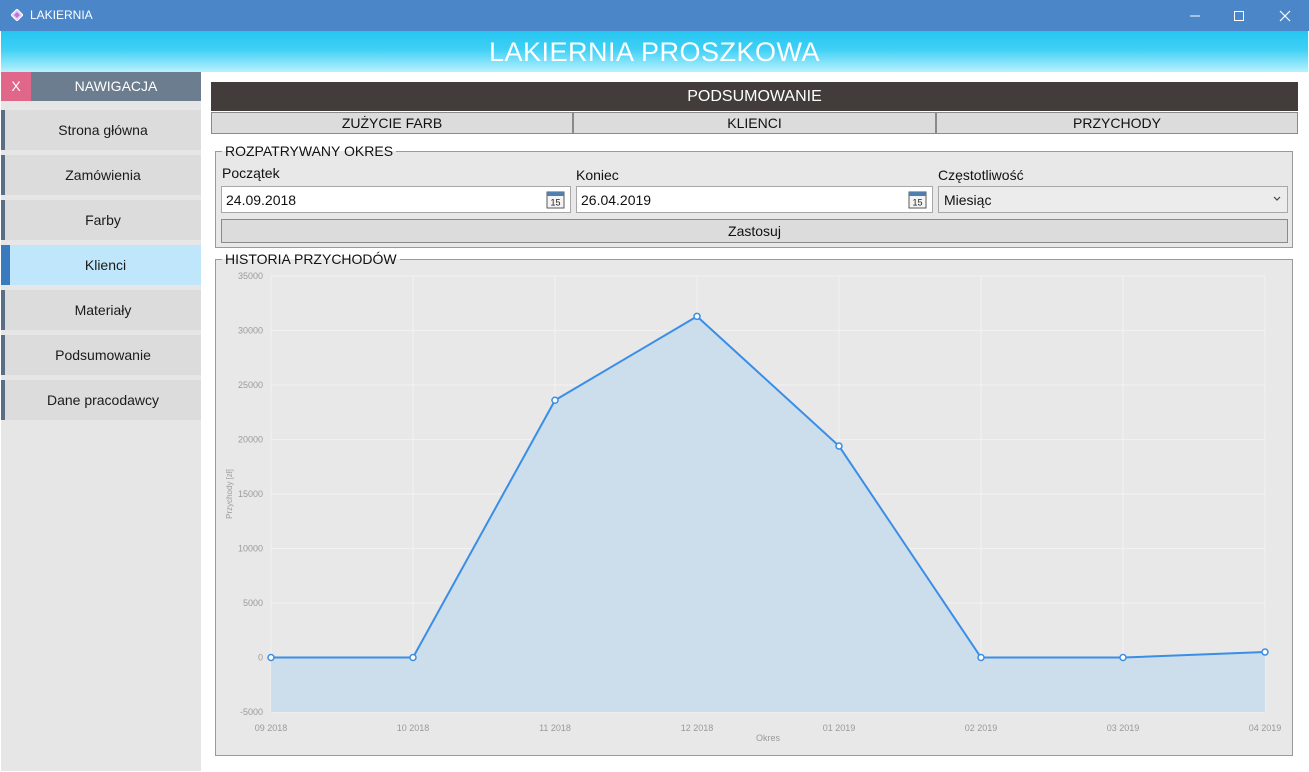  I want to click on maximize-icon, so click(1239, 16).